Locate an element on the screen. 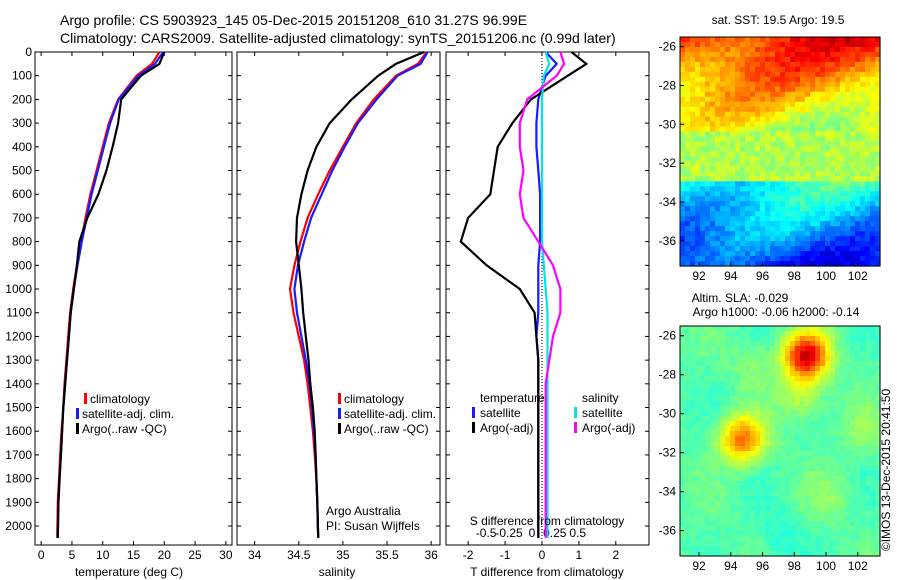  x-tick-label: 2 is located at coordinates (615, 555).